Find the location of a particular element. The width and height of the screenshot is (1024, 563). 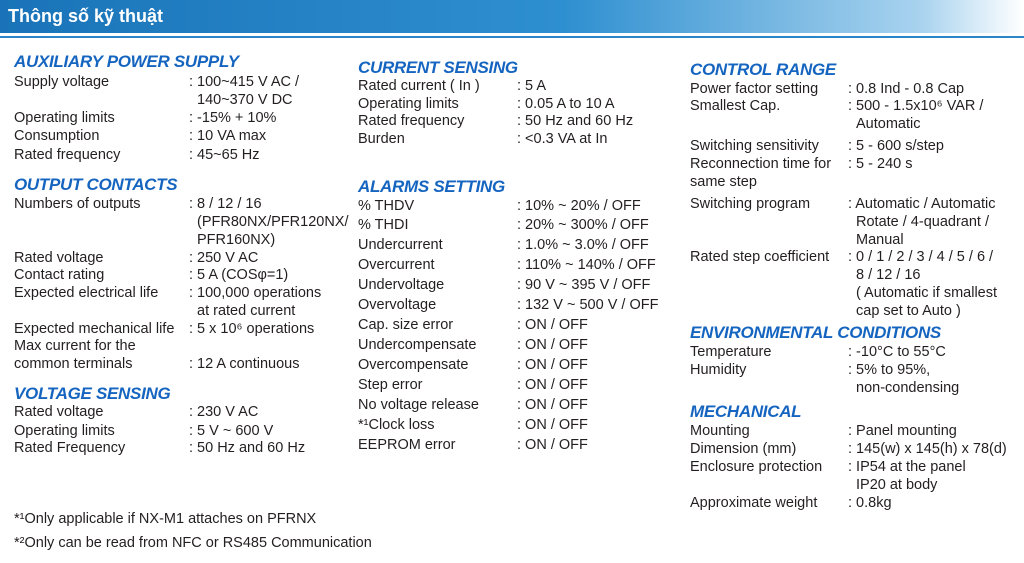

spec-value: : Panel mounting is located at coordinates (902, 431).